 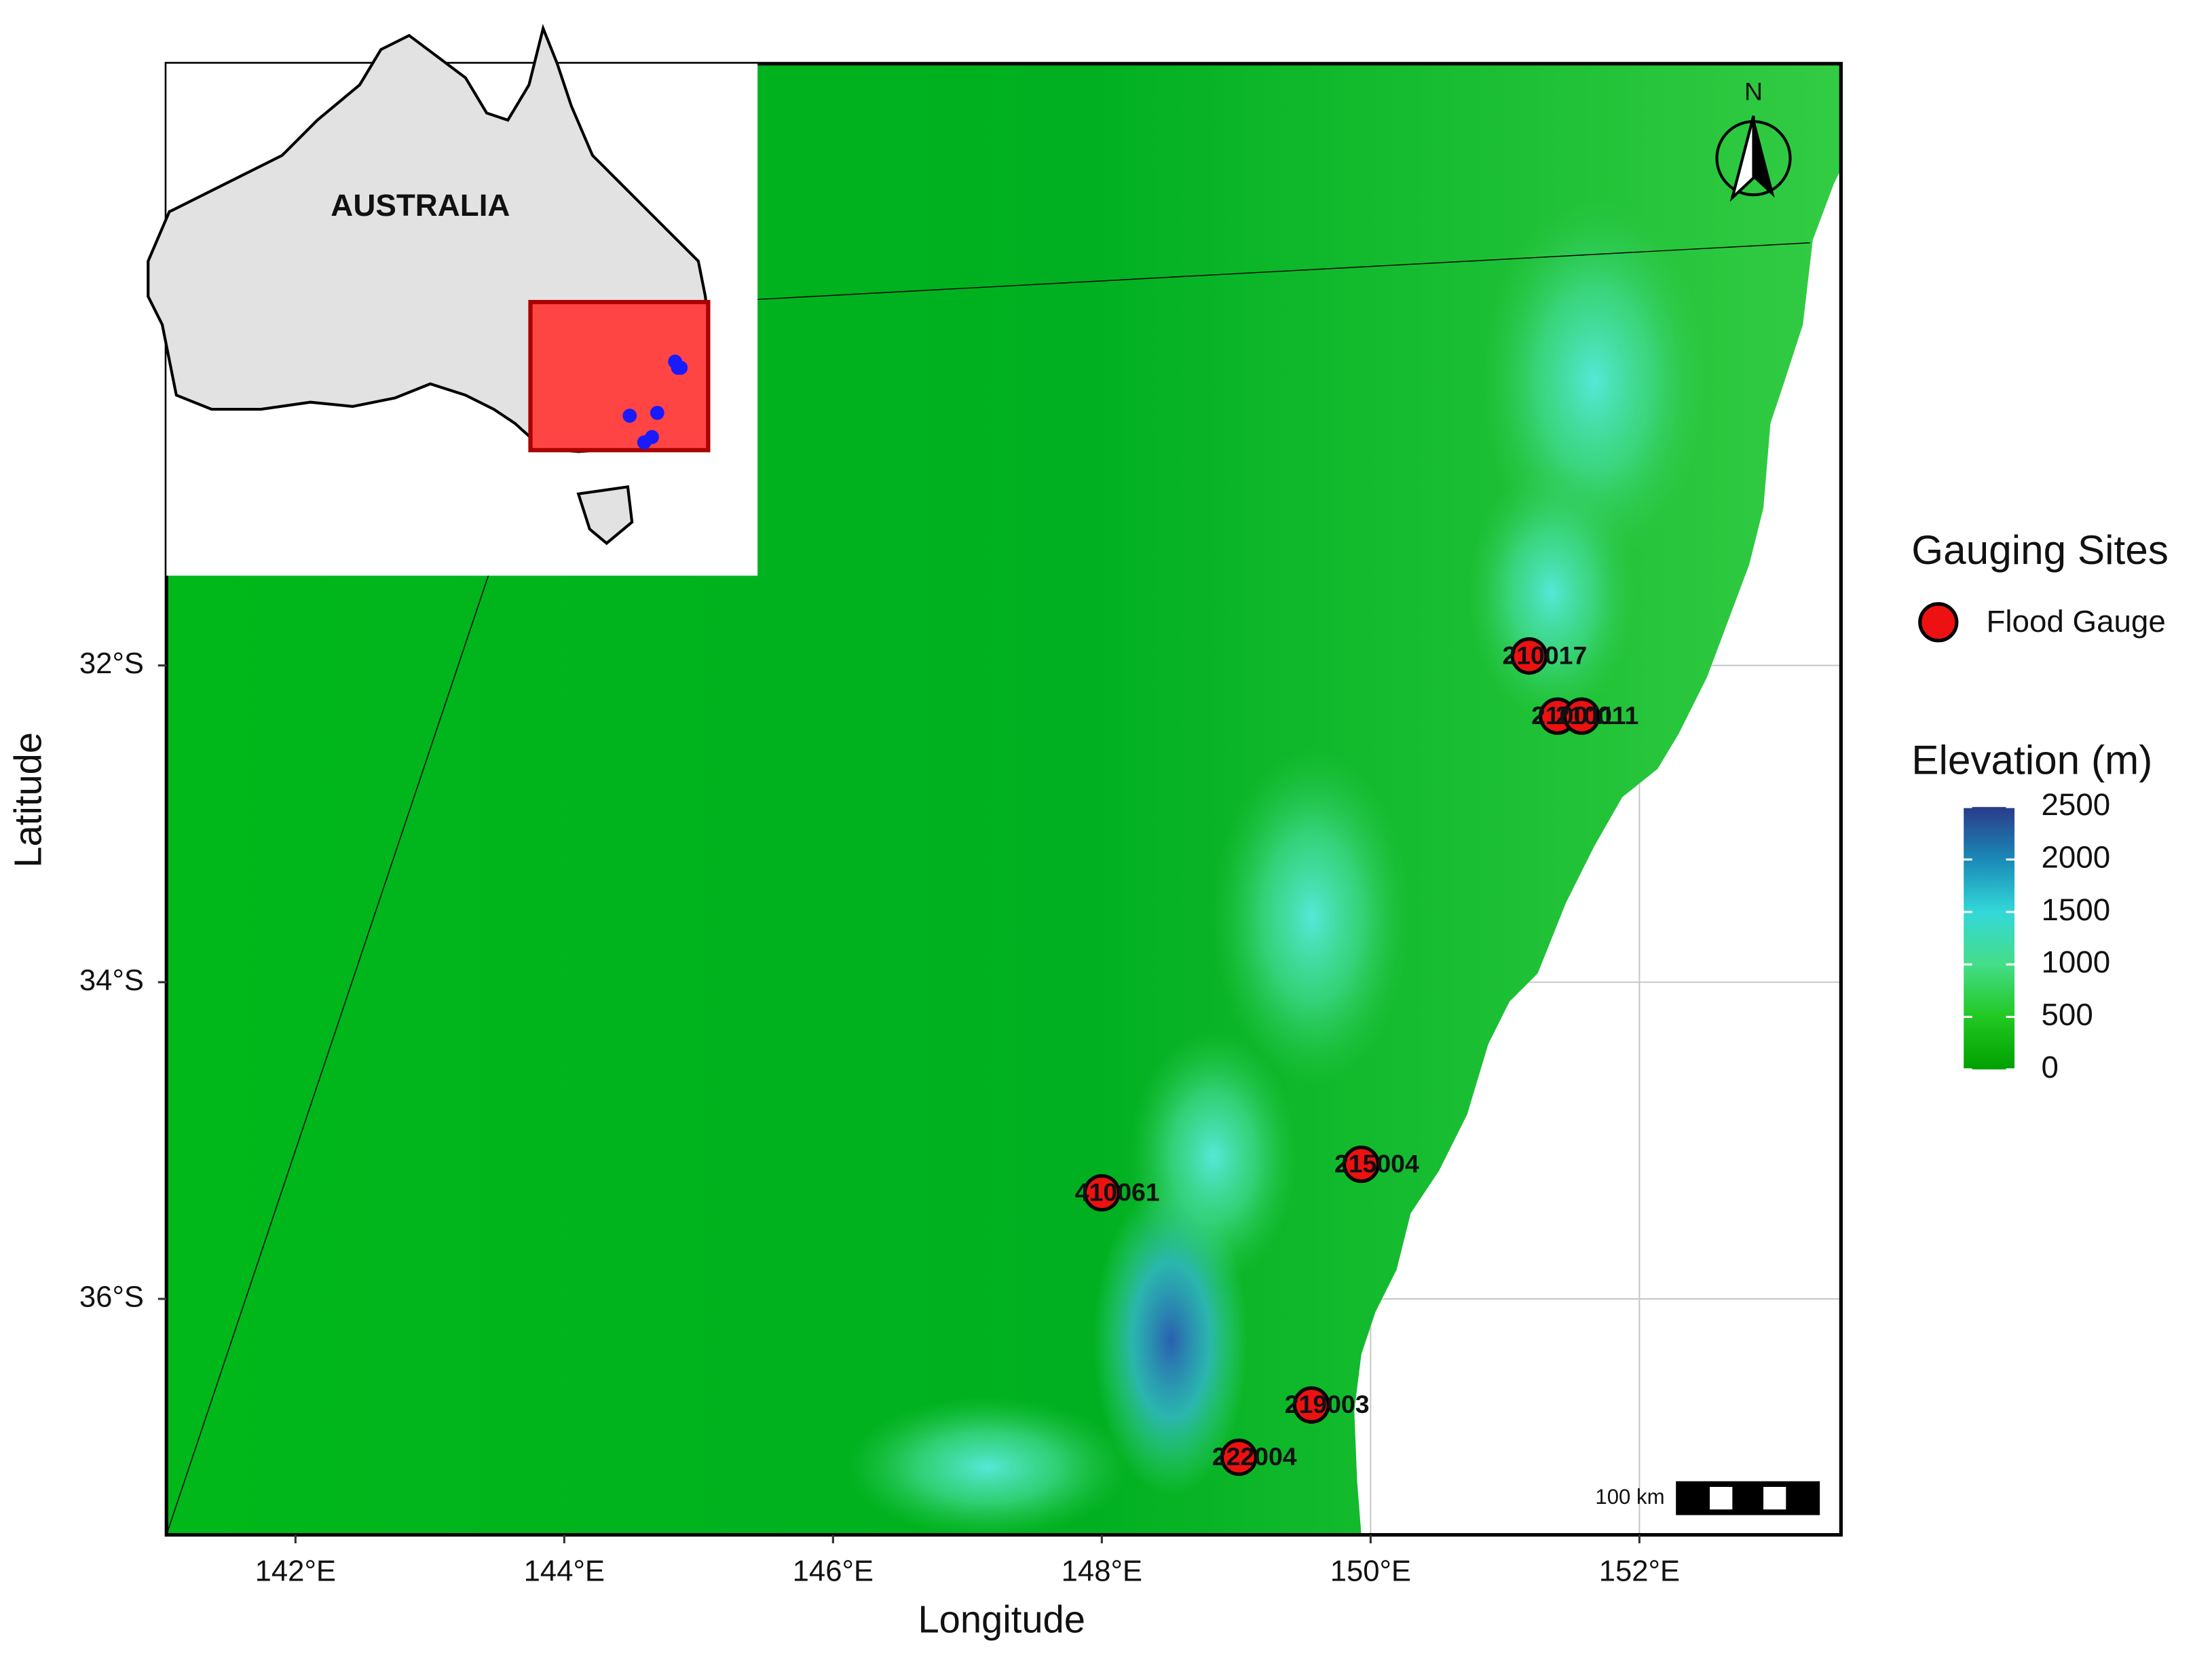 I want to click on colorbar-tick-label: 2000, so click(x=2076, y=857).